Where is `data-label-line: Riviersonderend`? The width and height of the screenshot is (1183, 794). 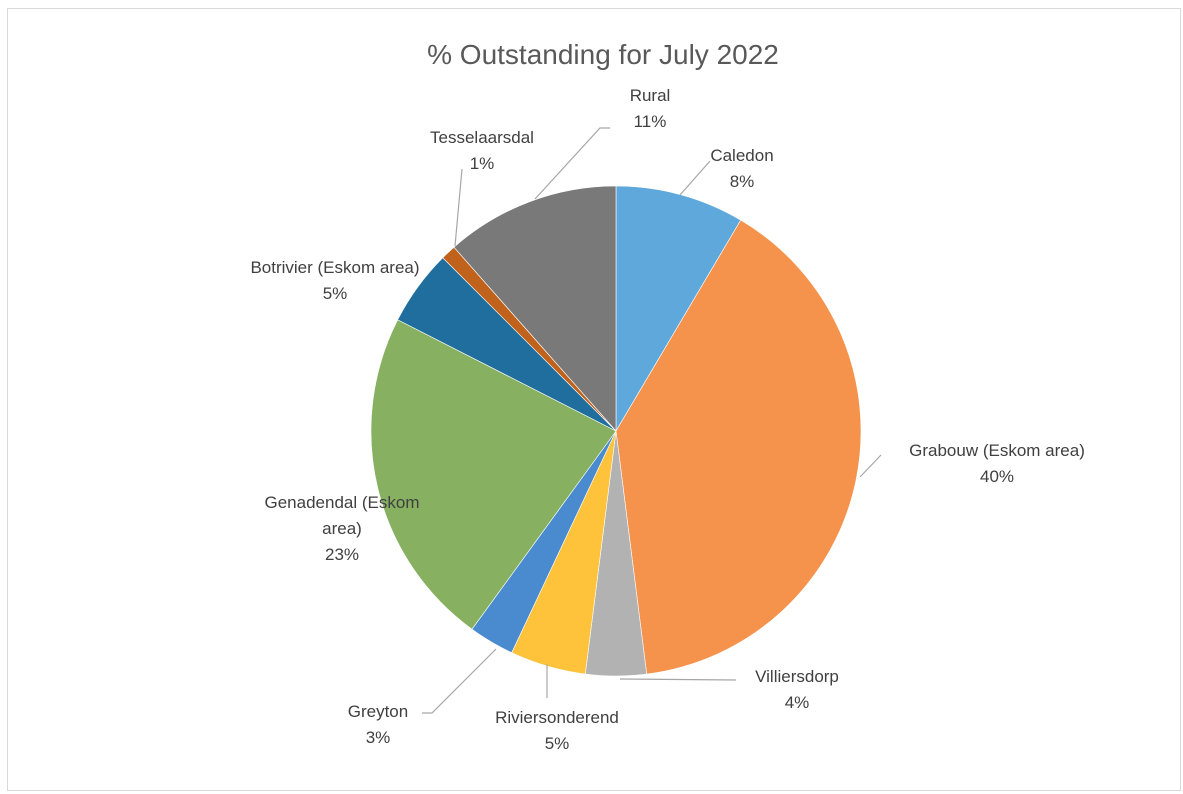
data-label-line: Riviersonderend is located at coordinates (557, 717).